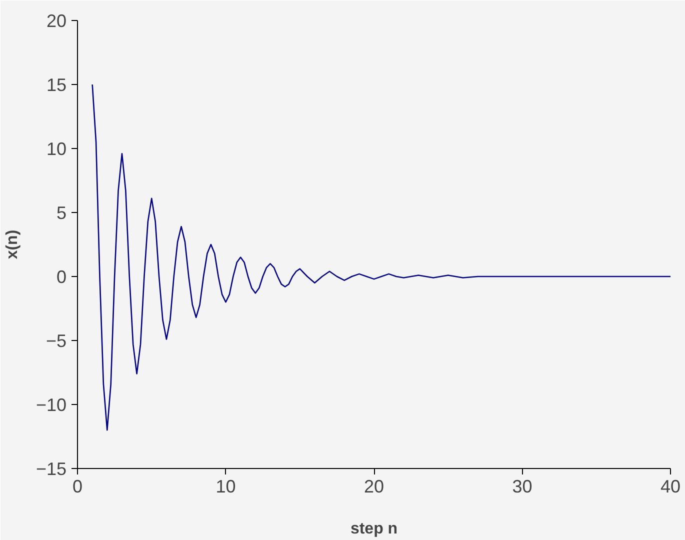  I want to click on y-tick-label: 15, so click(56, 85).